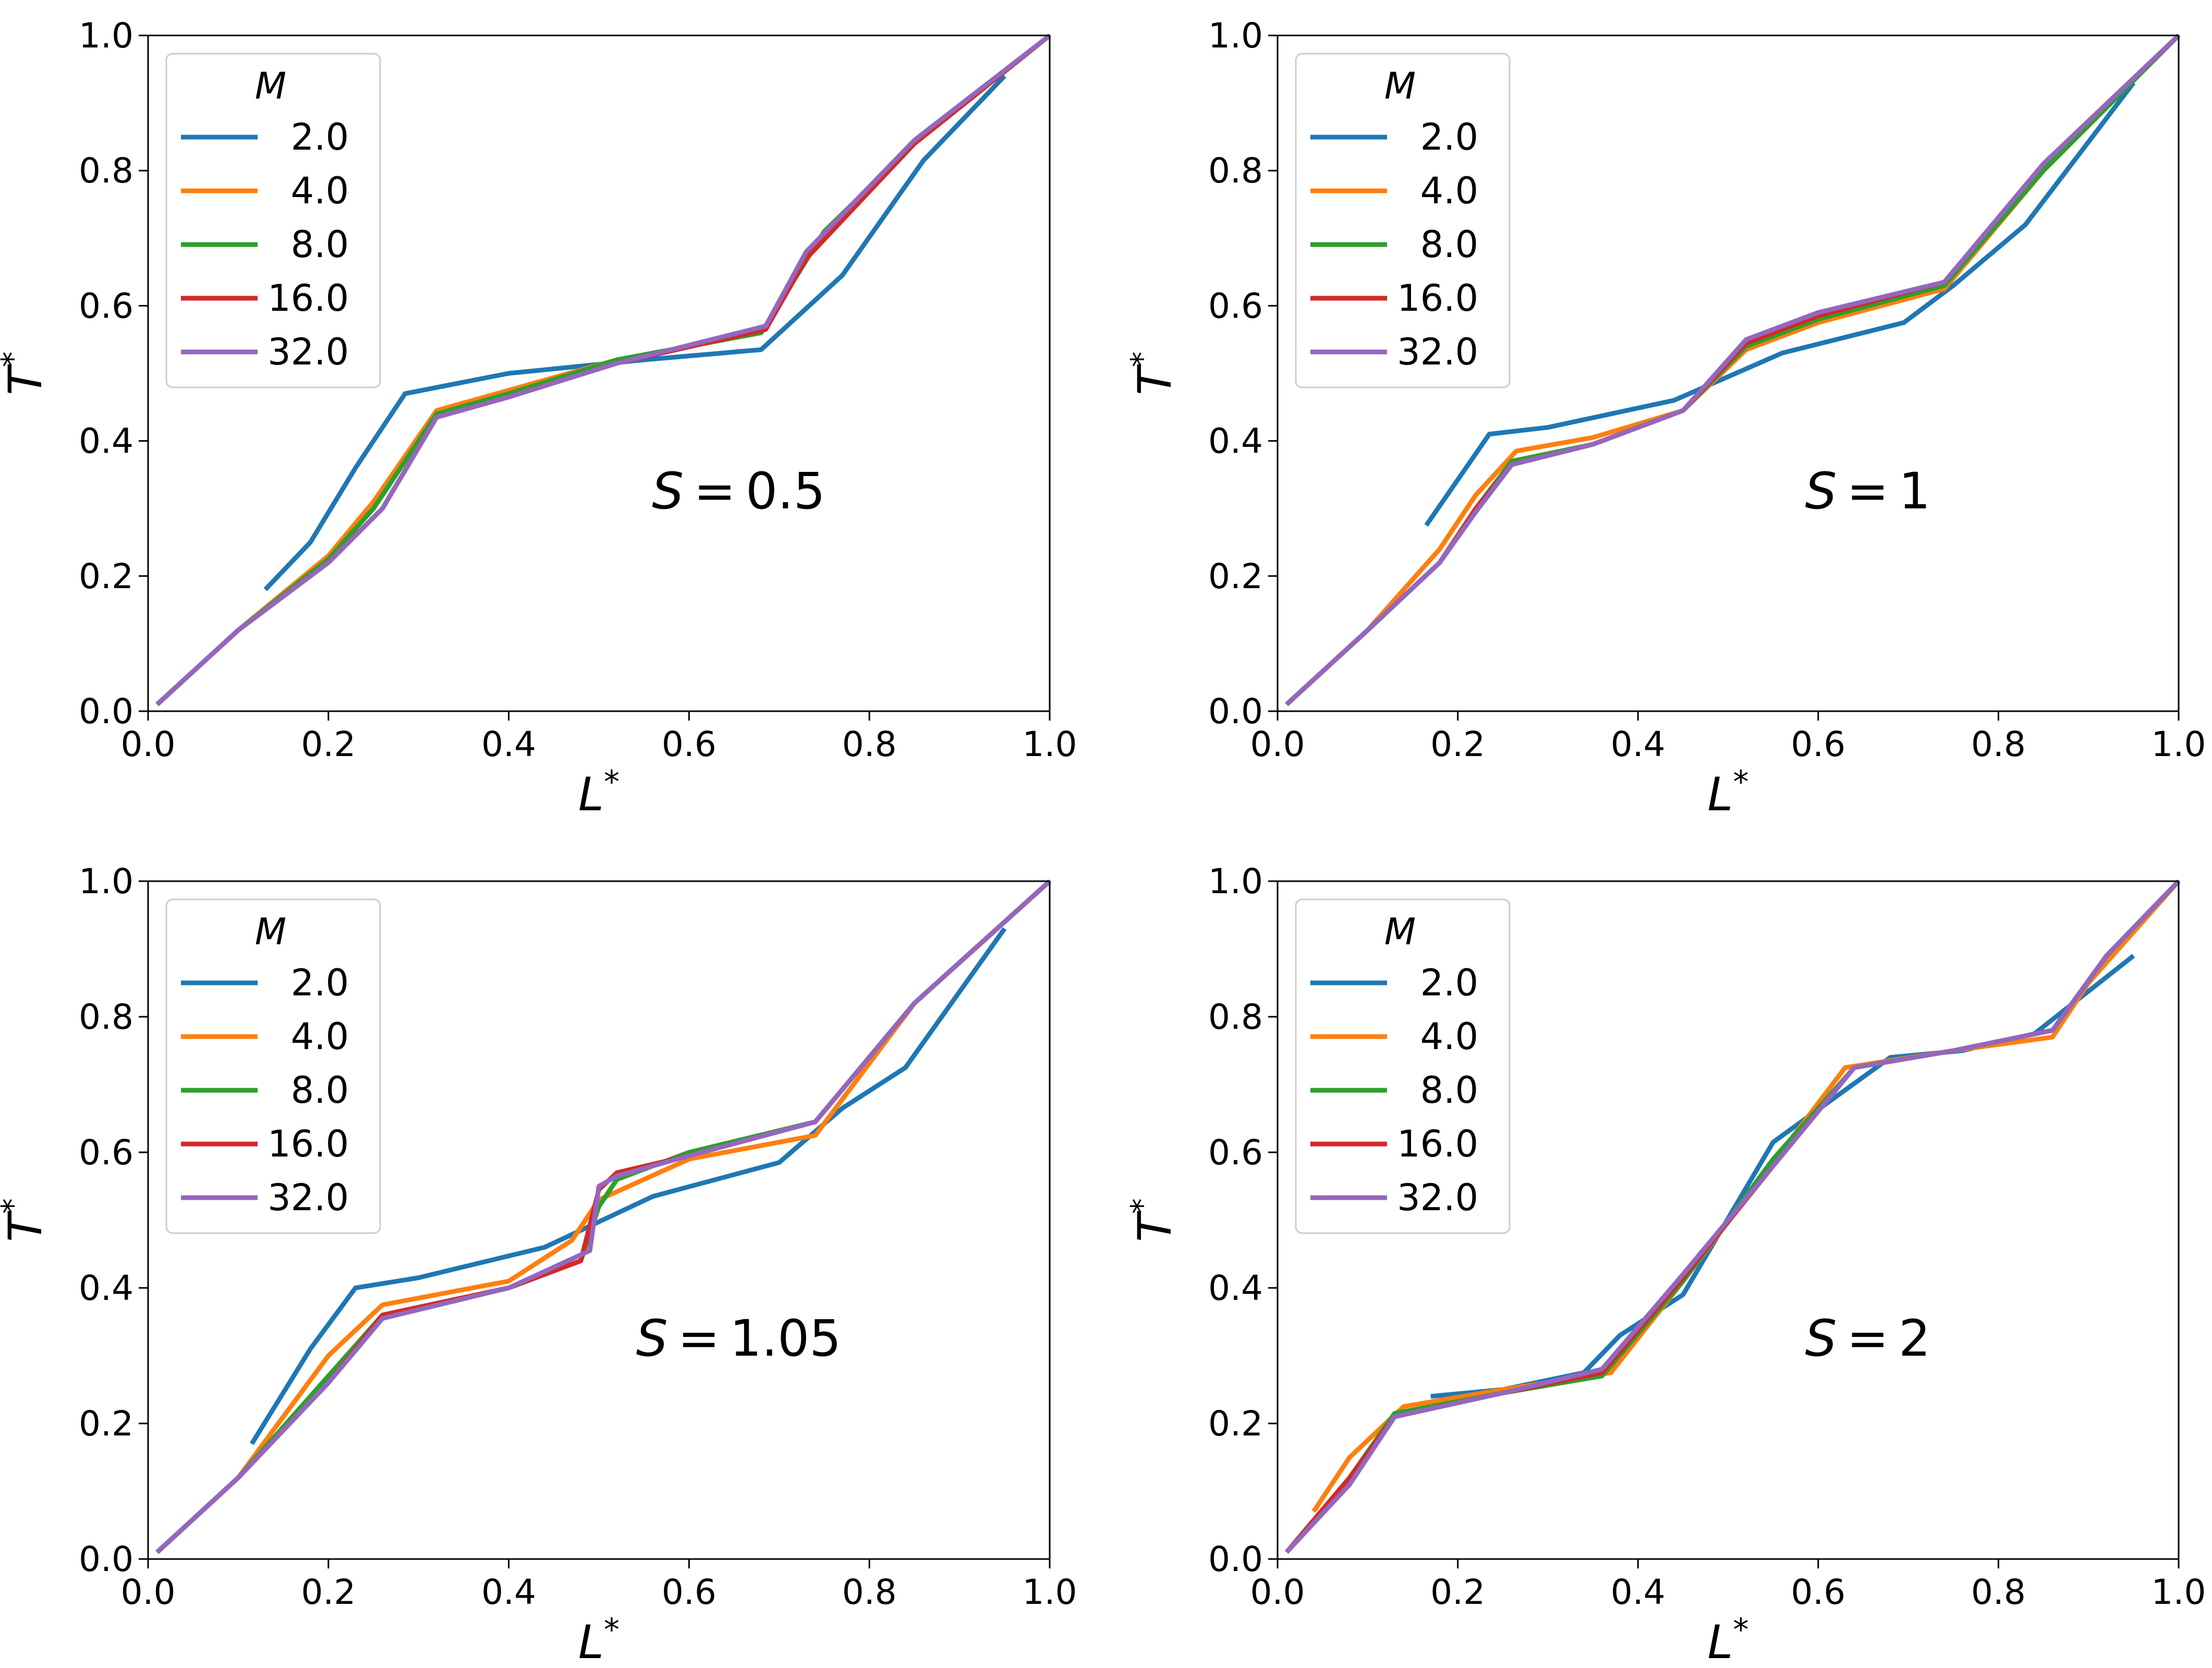 The image size is (2212, 1668). What do you see at coordinates (1914, 1339) in the screenshot?
I see `s-annotation-value: 2` at bounding box center [1914, 1339].